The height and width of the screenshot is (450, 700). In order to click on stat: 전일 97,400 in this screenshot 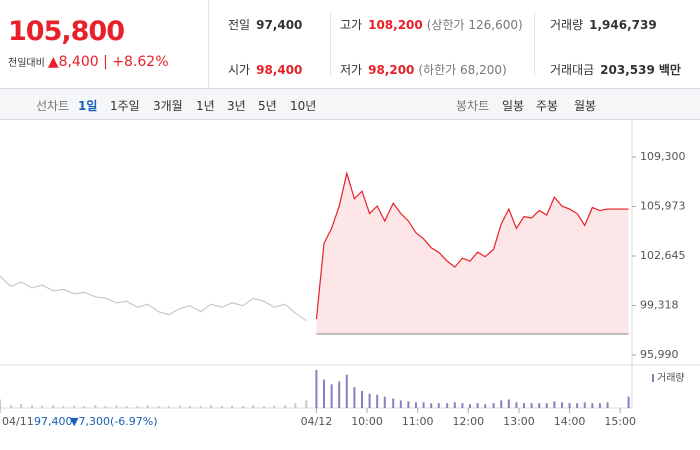, I will do `click(265, 24)`.